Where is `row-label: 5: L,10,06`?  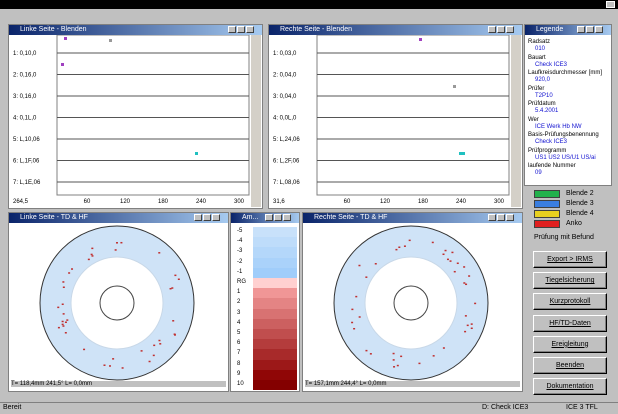 row-label: 5: L,10,06 is located at coordinates (26, 140).